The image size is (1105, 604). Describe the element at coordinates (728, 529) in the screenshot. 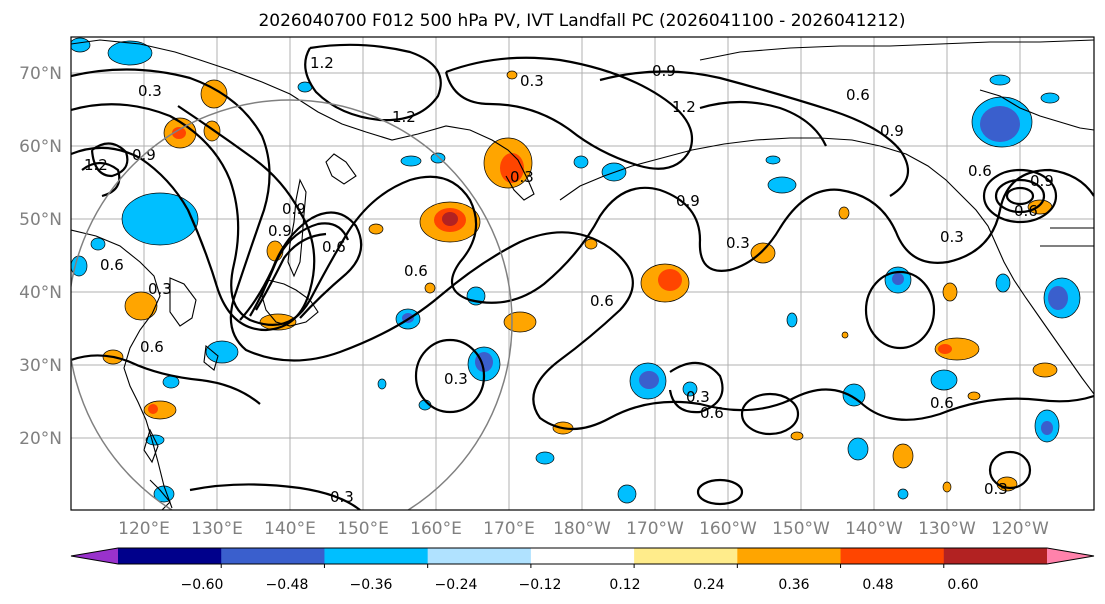

I see `lon-label-160w: 160°W` at that location.